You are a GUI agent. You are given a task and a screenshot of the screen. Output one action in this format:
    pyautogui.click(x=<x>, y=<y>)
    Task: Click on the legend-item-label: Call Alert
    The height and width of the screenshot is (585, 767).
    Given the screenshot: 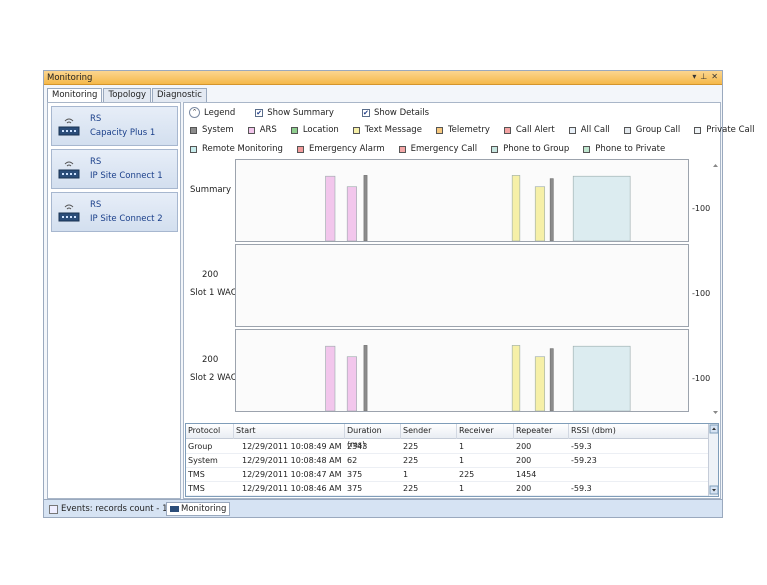 What is the action you would take?
    pyautogui.click(x=535, y=130)
    